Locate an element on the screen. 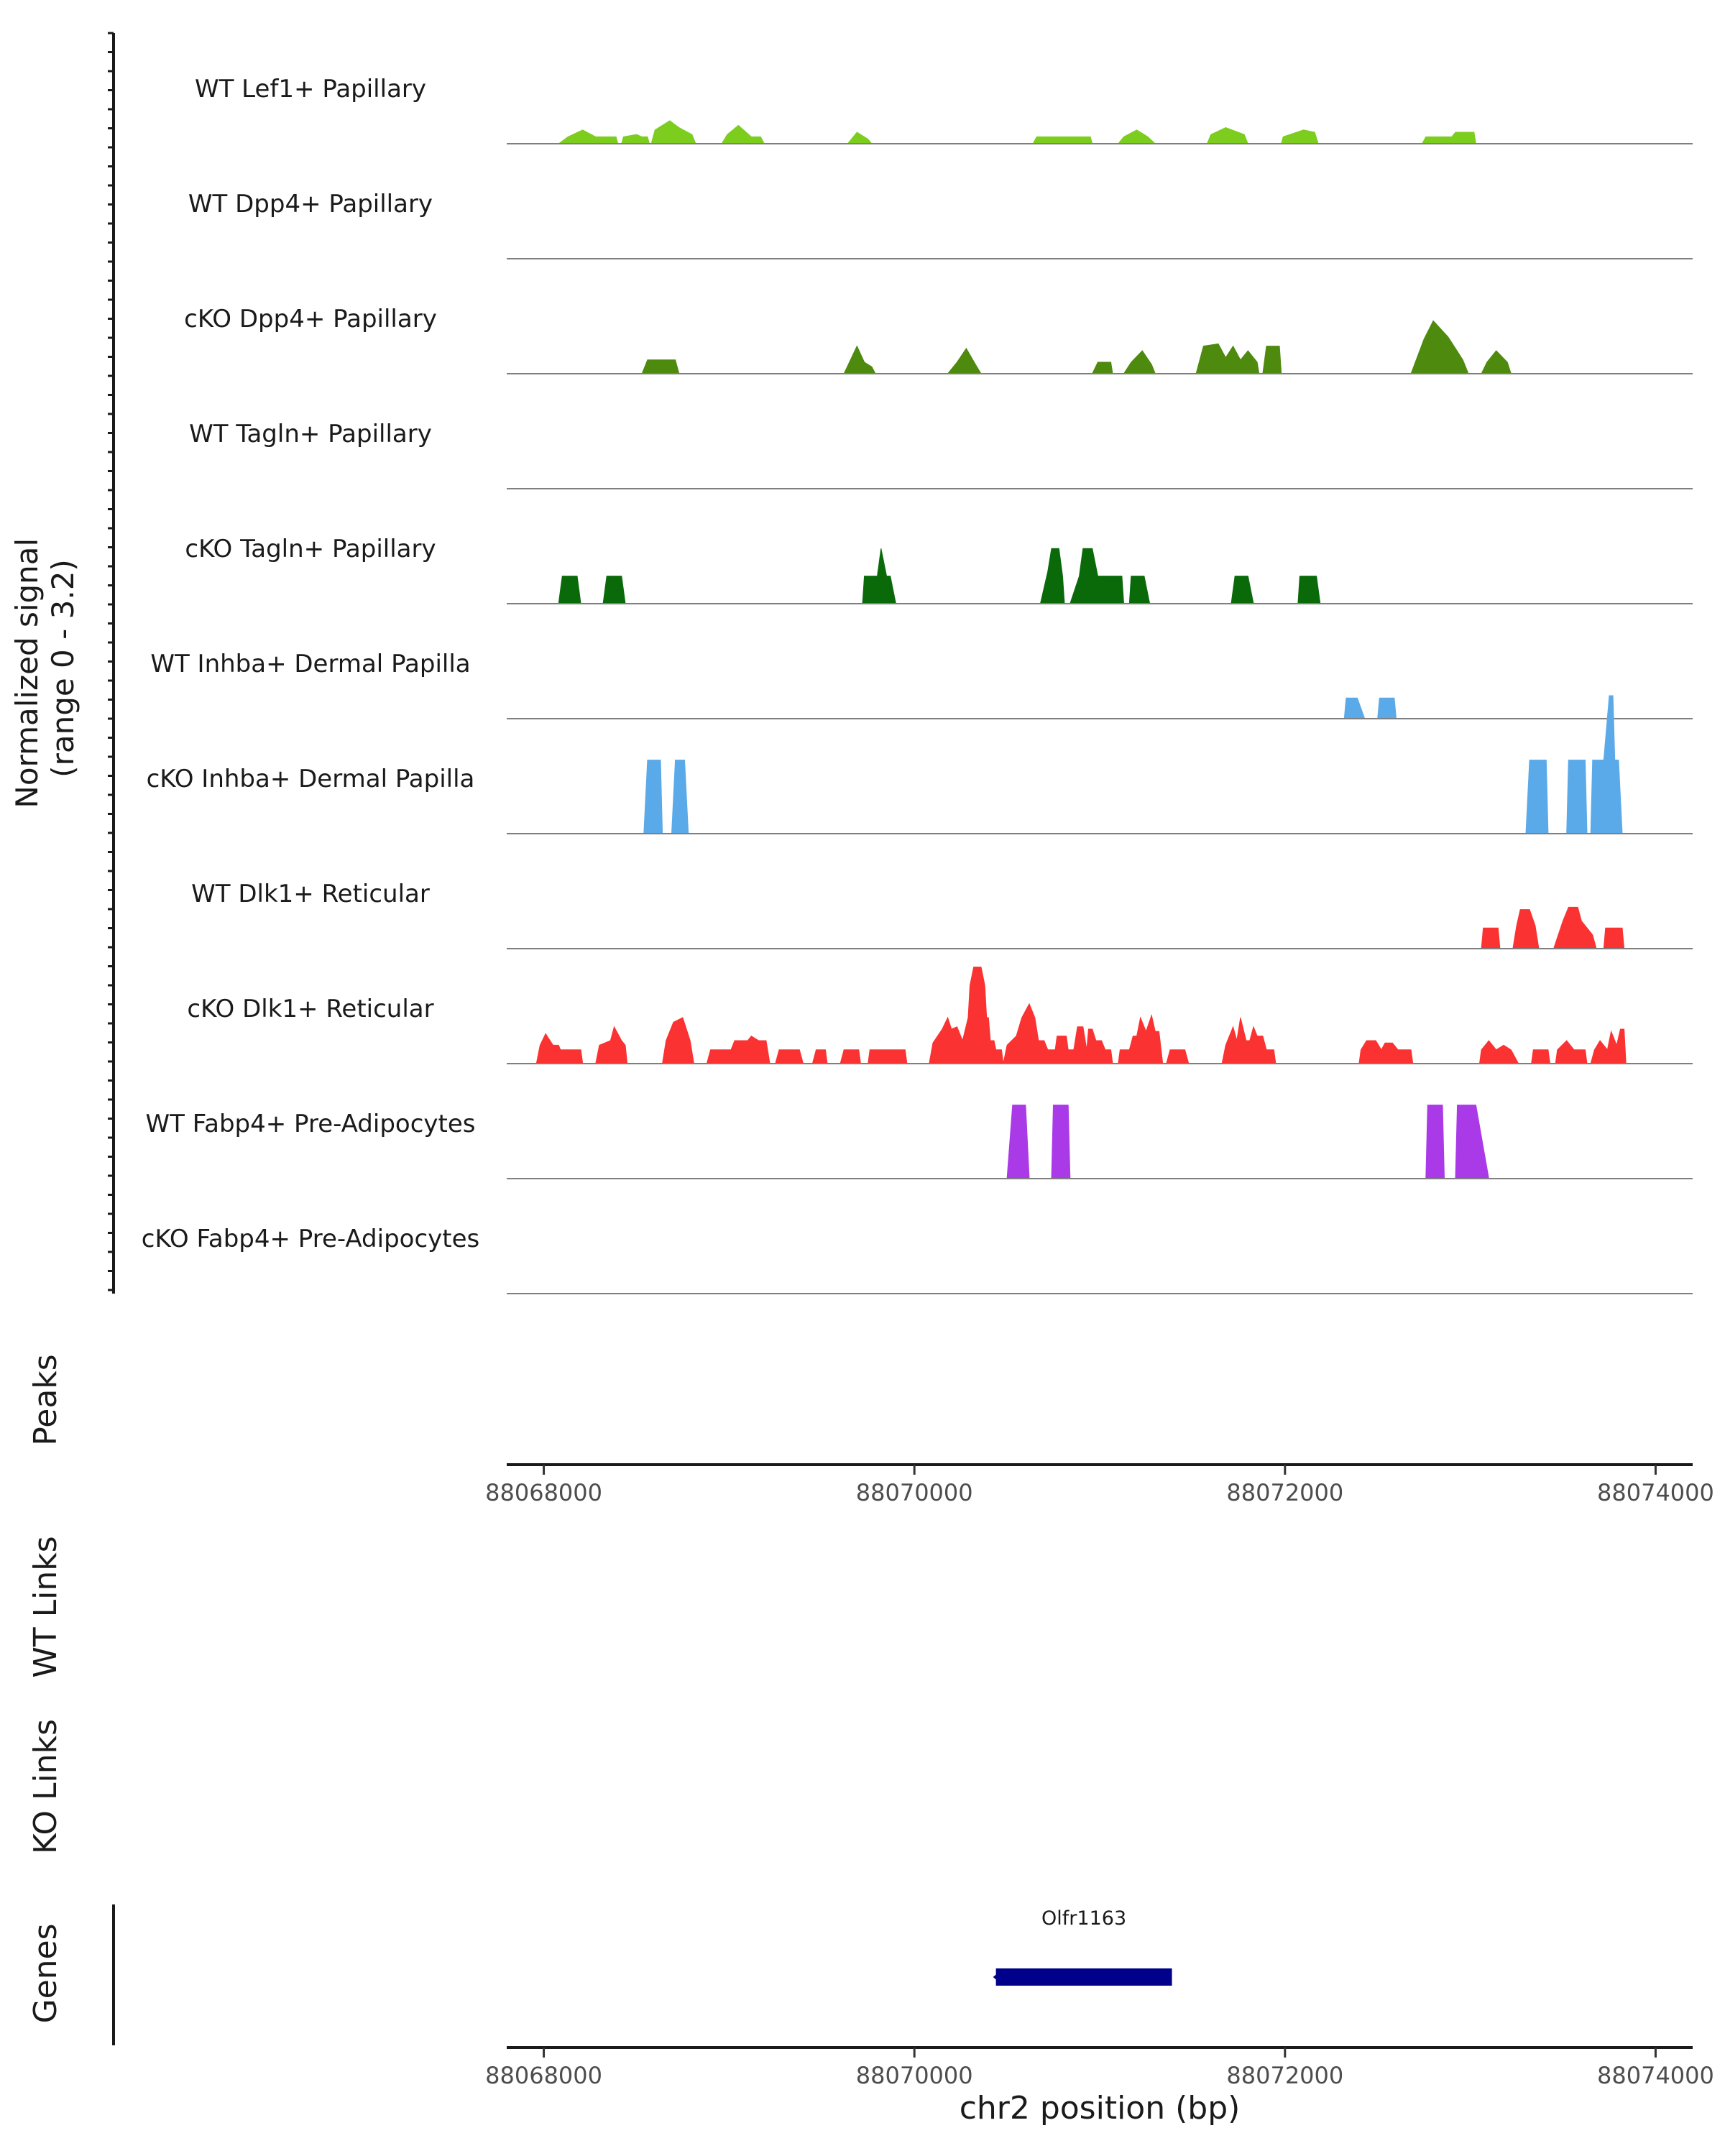 The height and width of the screenshot is (2156, 1725). track-4: WT Tagln+ Papillary is located at coordinates (941, 454).